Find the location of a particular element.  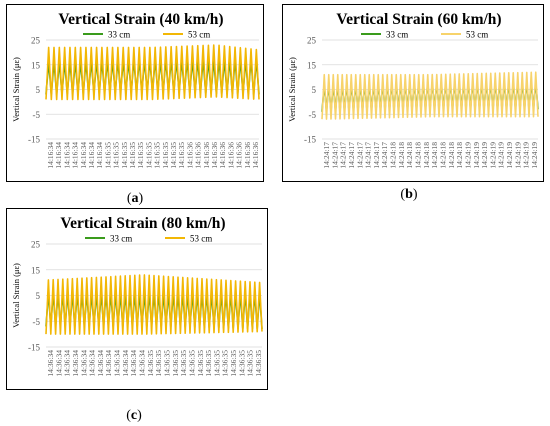

caption-b-open: ( is located at coordinates (403, 194).